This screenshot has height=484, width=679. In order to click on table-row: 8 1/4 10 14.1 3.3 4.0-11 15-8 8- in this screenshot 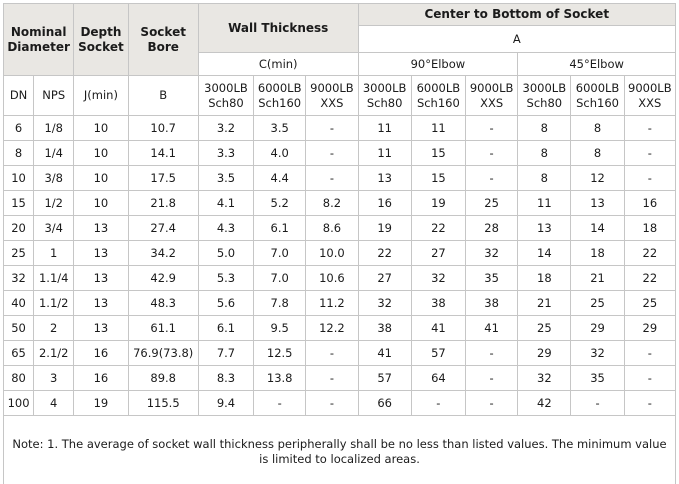, I will do `click(339, 153)`.